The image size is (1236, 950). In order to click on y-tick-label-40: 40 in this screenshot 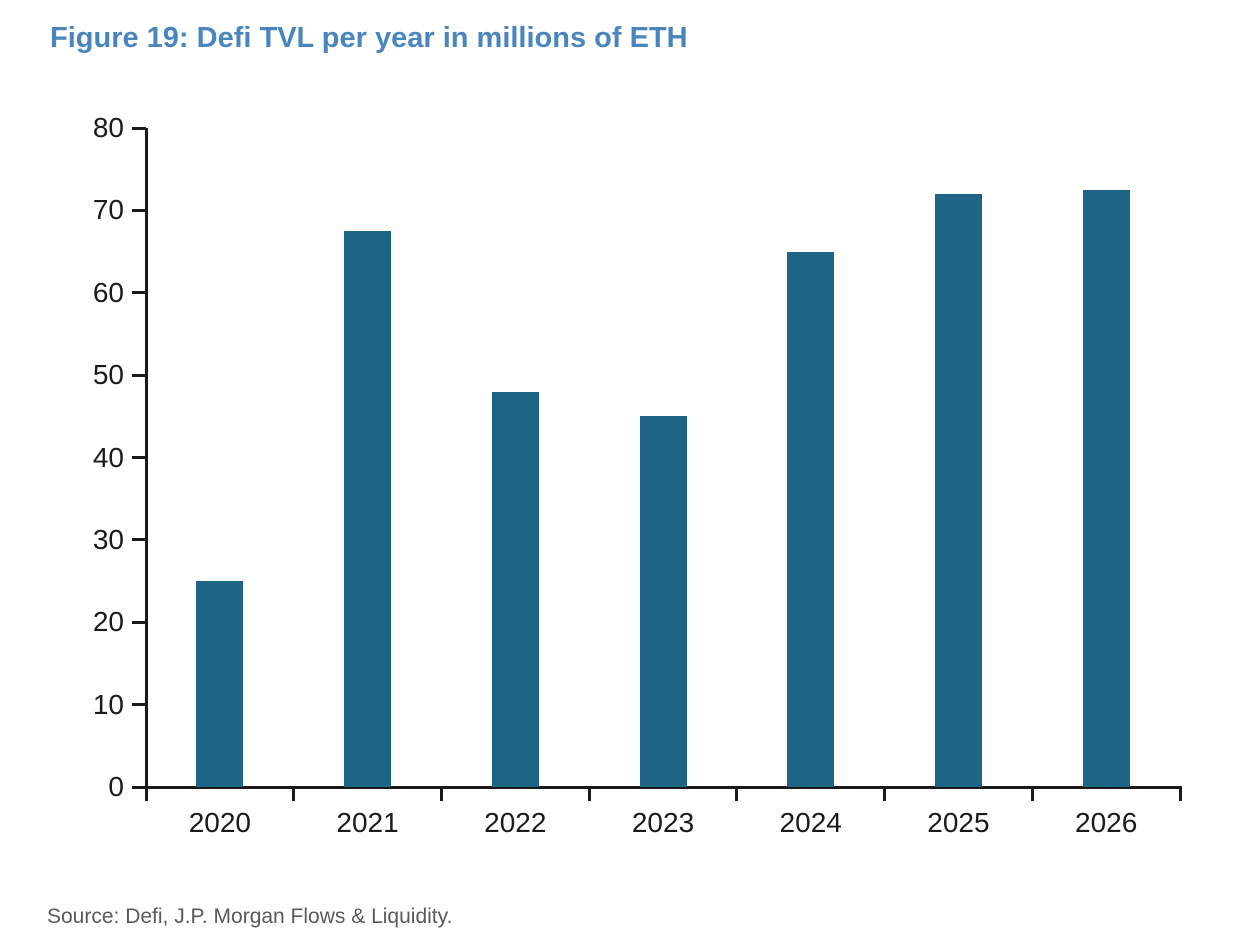, I will do `click(108, 457)`.